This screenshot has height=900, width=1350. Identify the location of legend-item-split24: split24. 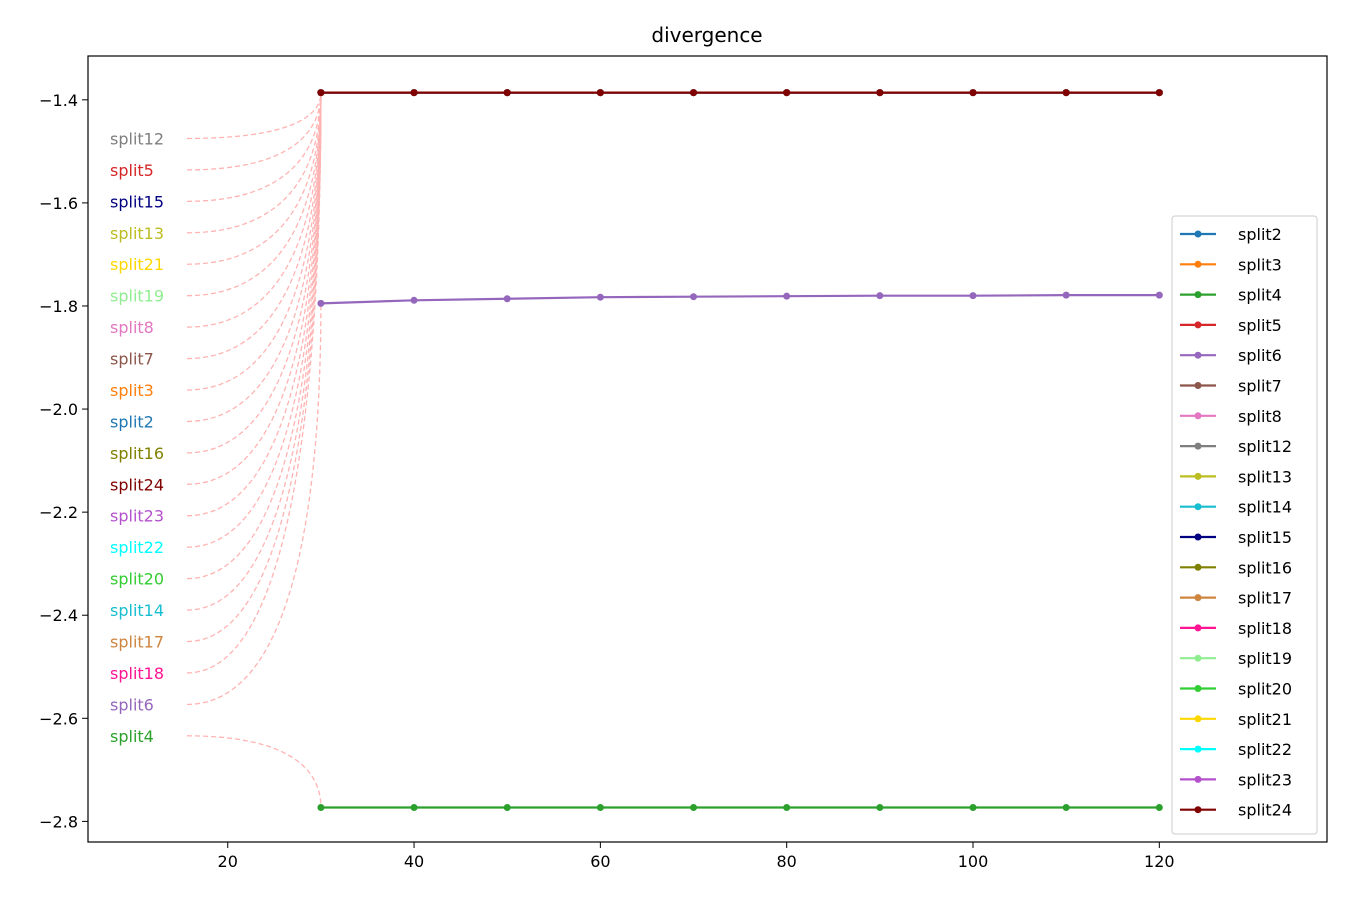
(1236, 810).